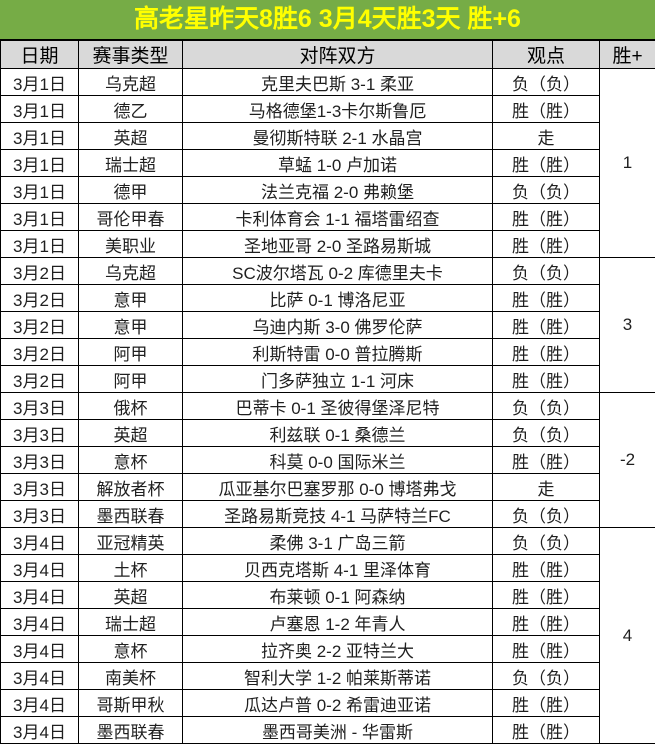  What do you see at coordinates (328, 109) in the screenshot?
I see `table-row: 3月1日德乙马格德堡1-3卡尔斯鲁厄胜（胜）` at bounding box center [328, 109].